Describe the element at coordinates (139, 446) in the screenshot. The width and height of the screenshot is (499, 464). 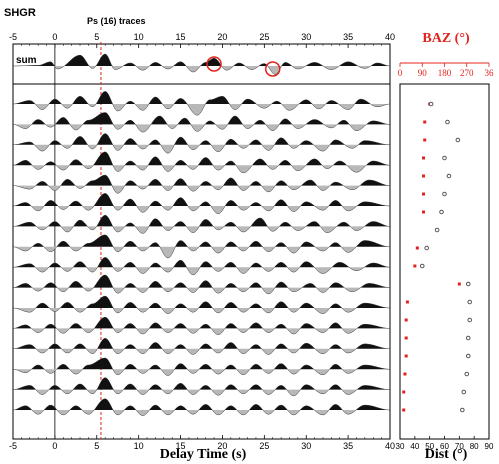
I see `x-tick-label-bottom: 10` at that location.